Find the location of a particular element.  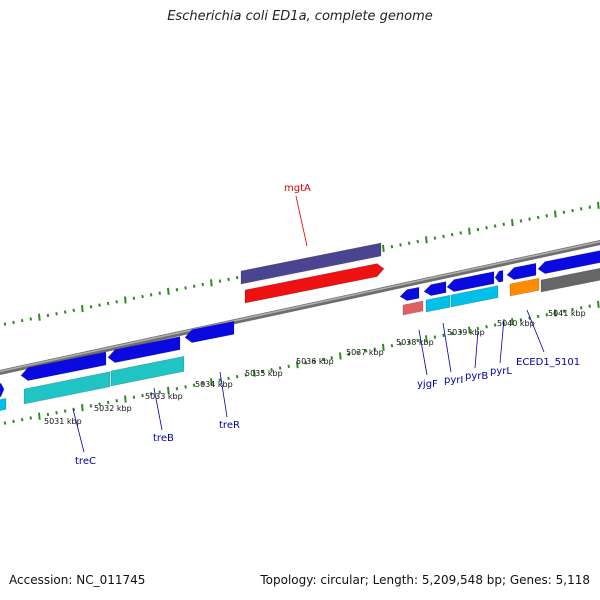

gene-label-mgtA: mgtA is located at coordinates (297, 188).